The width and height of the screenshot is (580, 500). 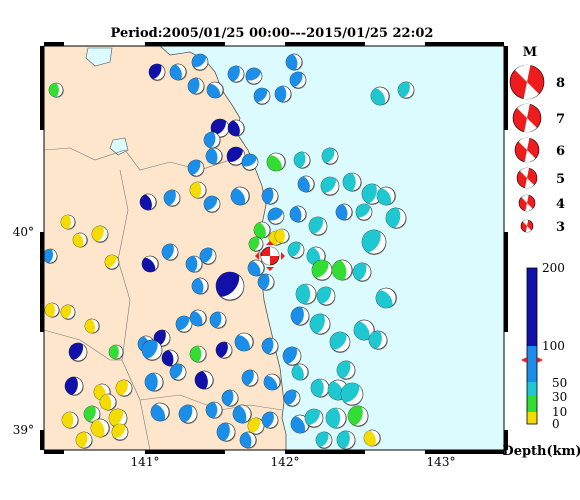 What do you see at coordinates (560, 179) in the screenshot?
I see `magnitude-legend-label: 5` at bounding box center [560, 179].